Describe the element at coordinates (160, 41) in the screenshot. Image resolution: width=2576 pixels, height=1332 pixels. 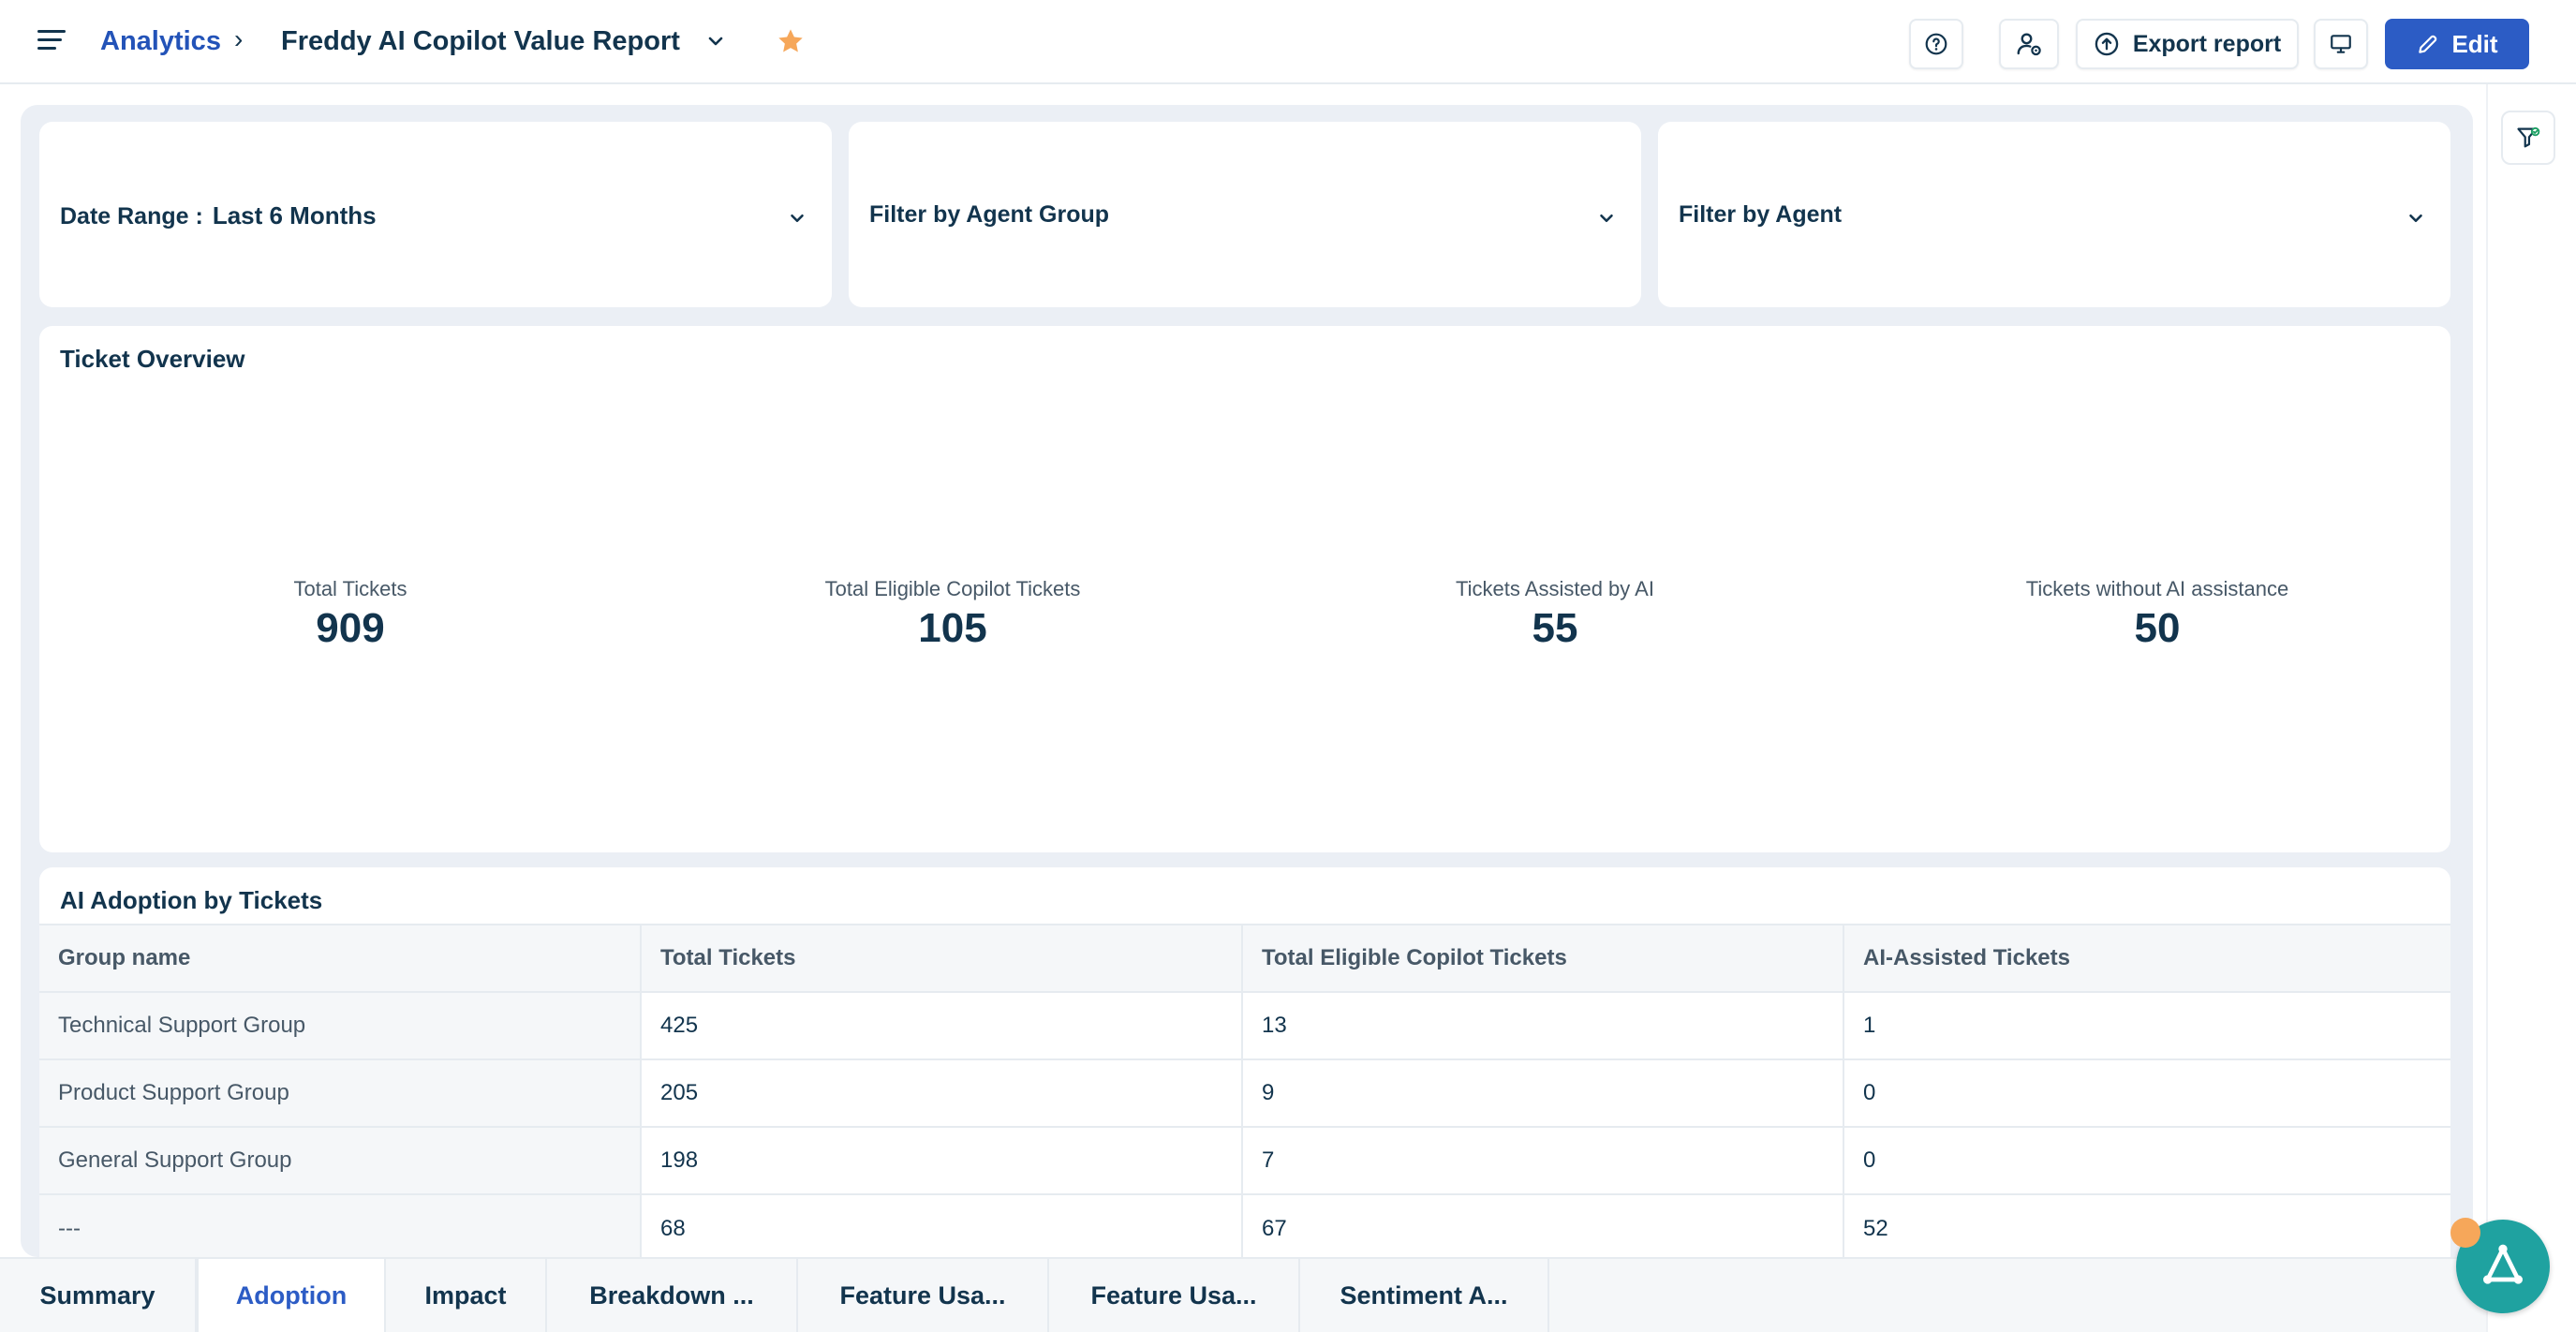
I see `breadcrumb-analytics-link: Analytics` at that location.